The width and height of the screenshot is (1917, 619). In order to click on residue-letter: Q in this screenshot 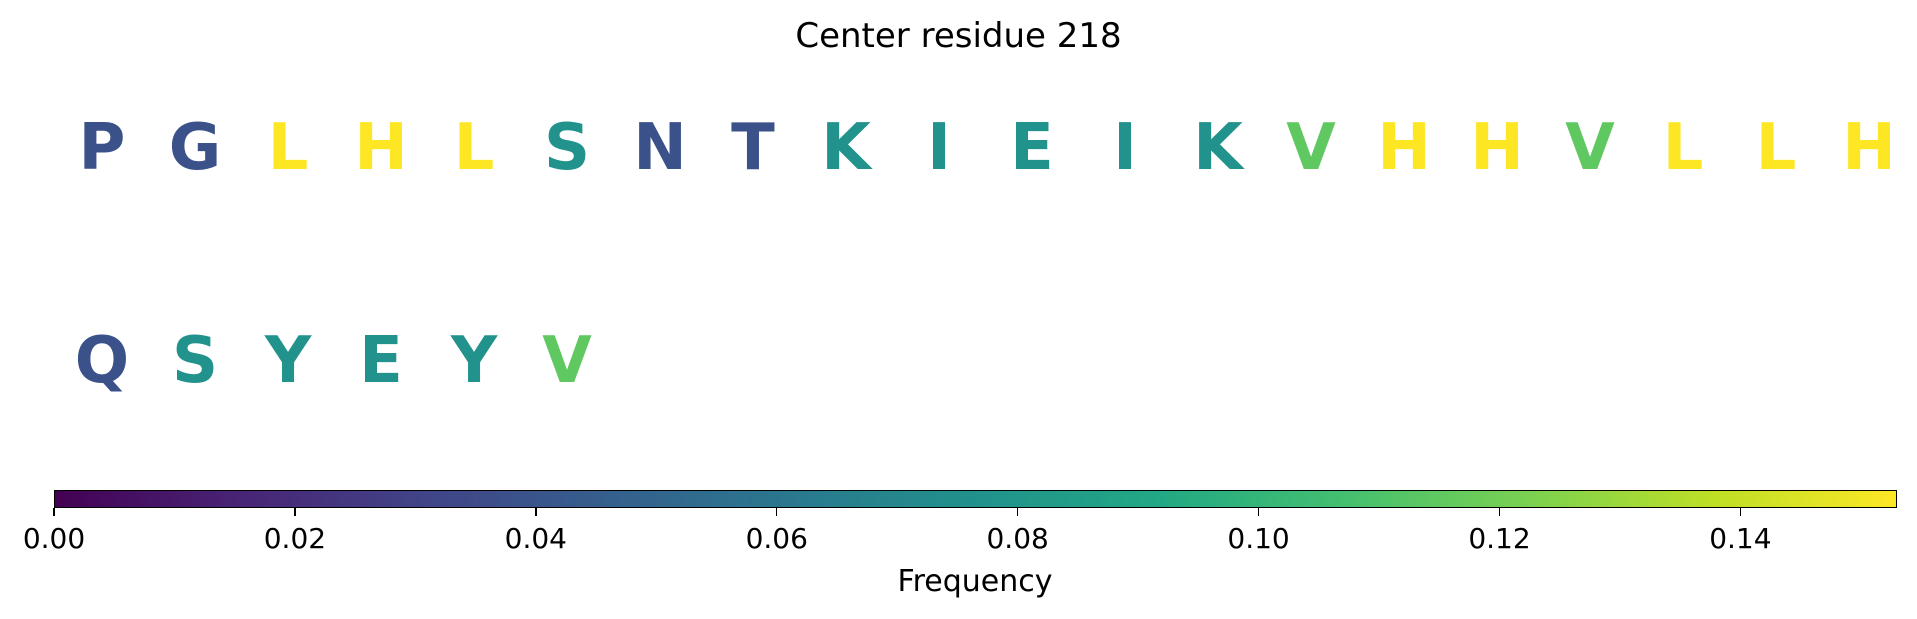, I will do `click(102, 361)`.